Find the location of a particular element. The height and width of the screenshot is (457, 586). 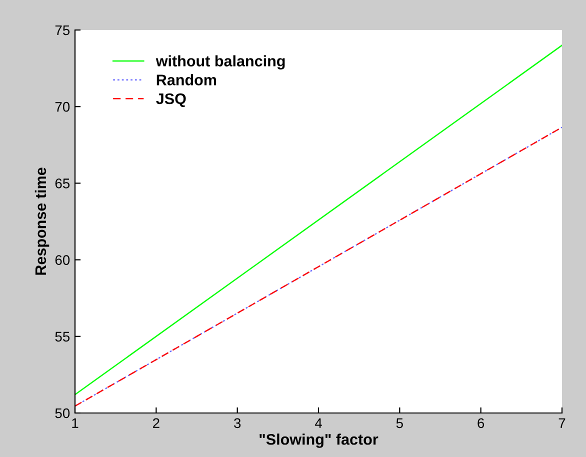

x-tick-label: 6 is located at coordinates (481, 423).